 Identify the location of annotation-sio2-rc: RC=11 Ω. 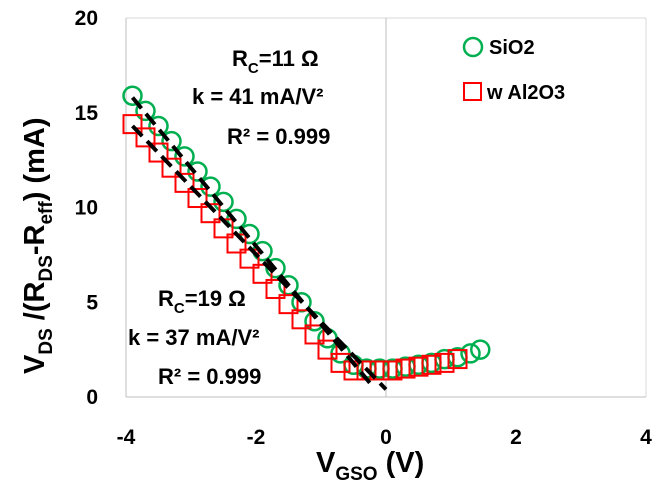
(275, 61).